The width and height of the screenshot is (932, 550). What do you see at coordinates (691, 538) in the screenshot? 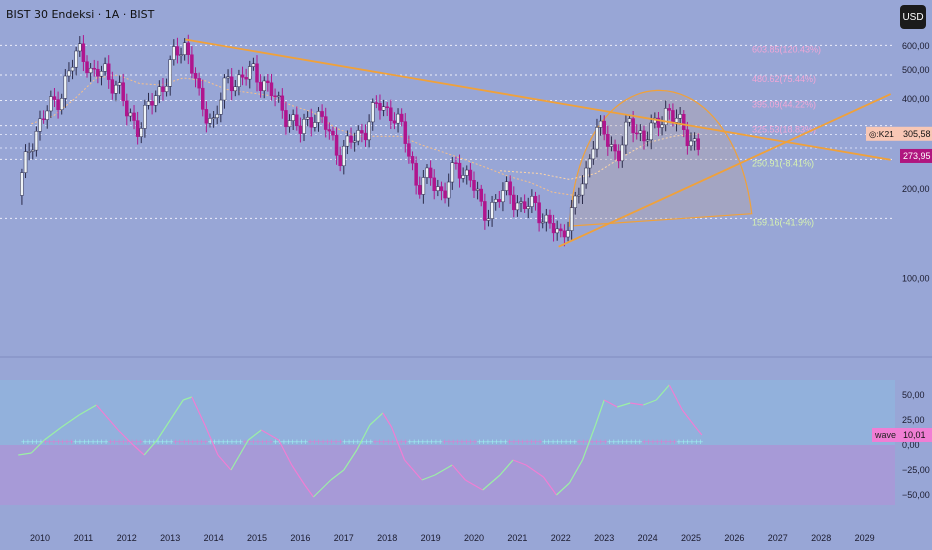
I see `x-axis-tick-label: 2025` at bounding box center [691, 538].